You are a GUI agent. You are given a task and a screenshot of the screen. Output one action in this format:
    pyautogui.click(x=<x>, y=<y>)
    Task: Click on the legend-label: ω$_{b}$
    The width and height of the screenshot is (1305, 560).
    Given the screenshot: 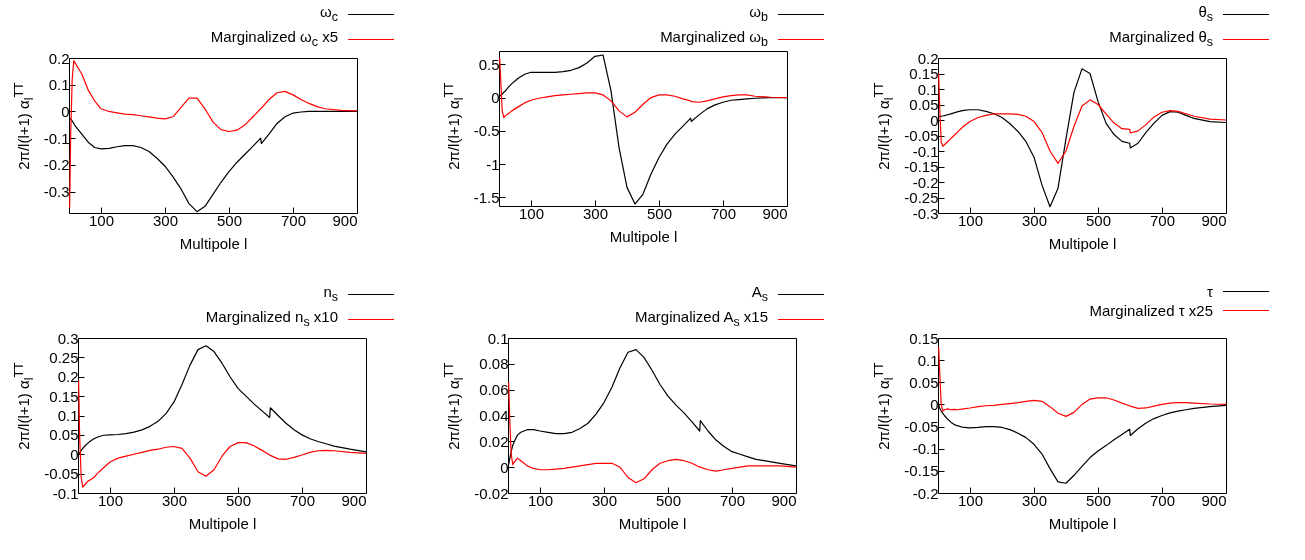 What is the action you would take?
    pyautogui.click(x=758, y=14)
    